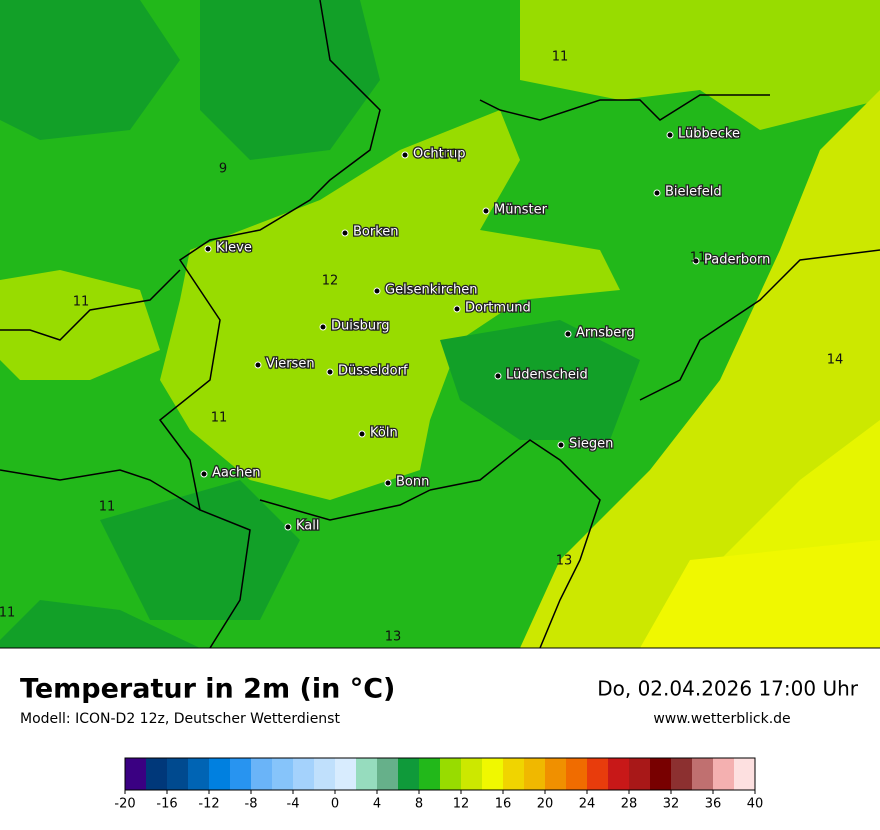  What do you see at coordinates (737, 260) in the screenshot?
I see `city-label: Paderborn` at bounding box center [737, 260].